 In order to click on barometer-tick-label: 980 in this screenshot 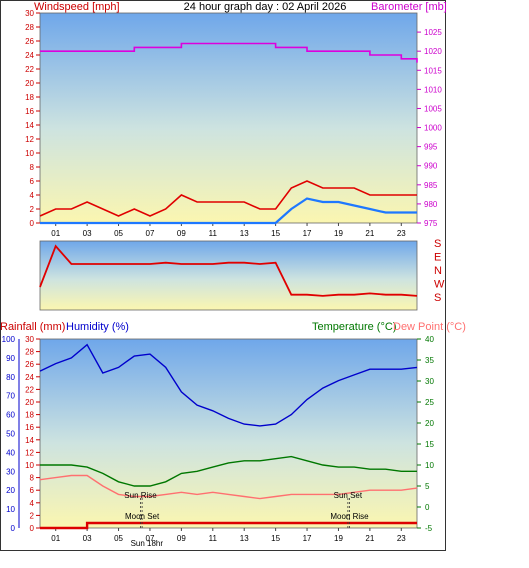, I will do `click(431, 204)`.